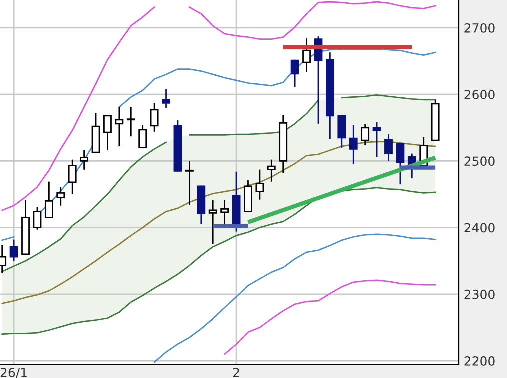 This screenshot has width=507, height=378. What do you see at coordinates (236, 373) in the screenshot?
I see `x-tick-label: 2` at bounding box center [236, 373].